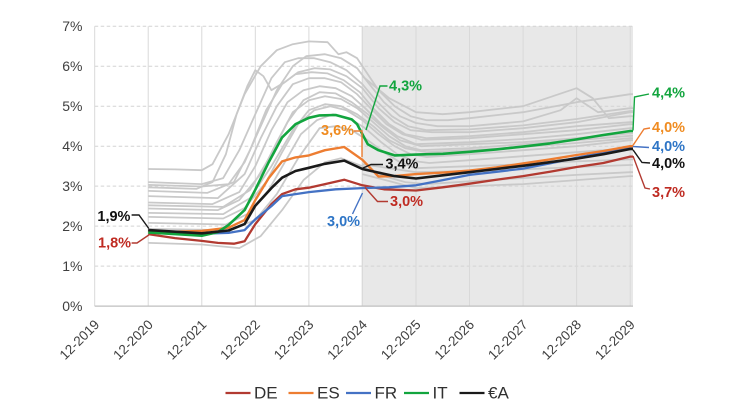 The width and height of the screenshot is (730, 415). Describe the element at coordinates (72, 306) in the screenshot. I see `svg-text: 0%` at that location.